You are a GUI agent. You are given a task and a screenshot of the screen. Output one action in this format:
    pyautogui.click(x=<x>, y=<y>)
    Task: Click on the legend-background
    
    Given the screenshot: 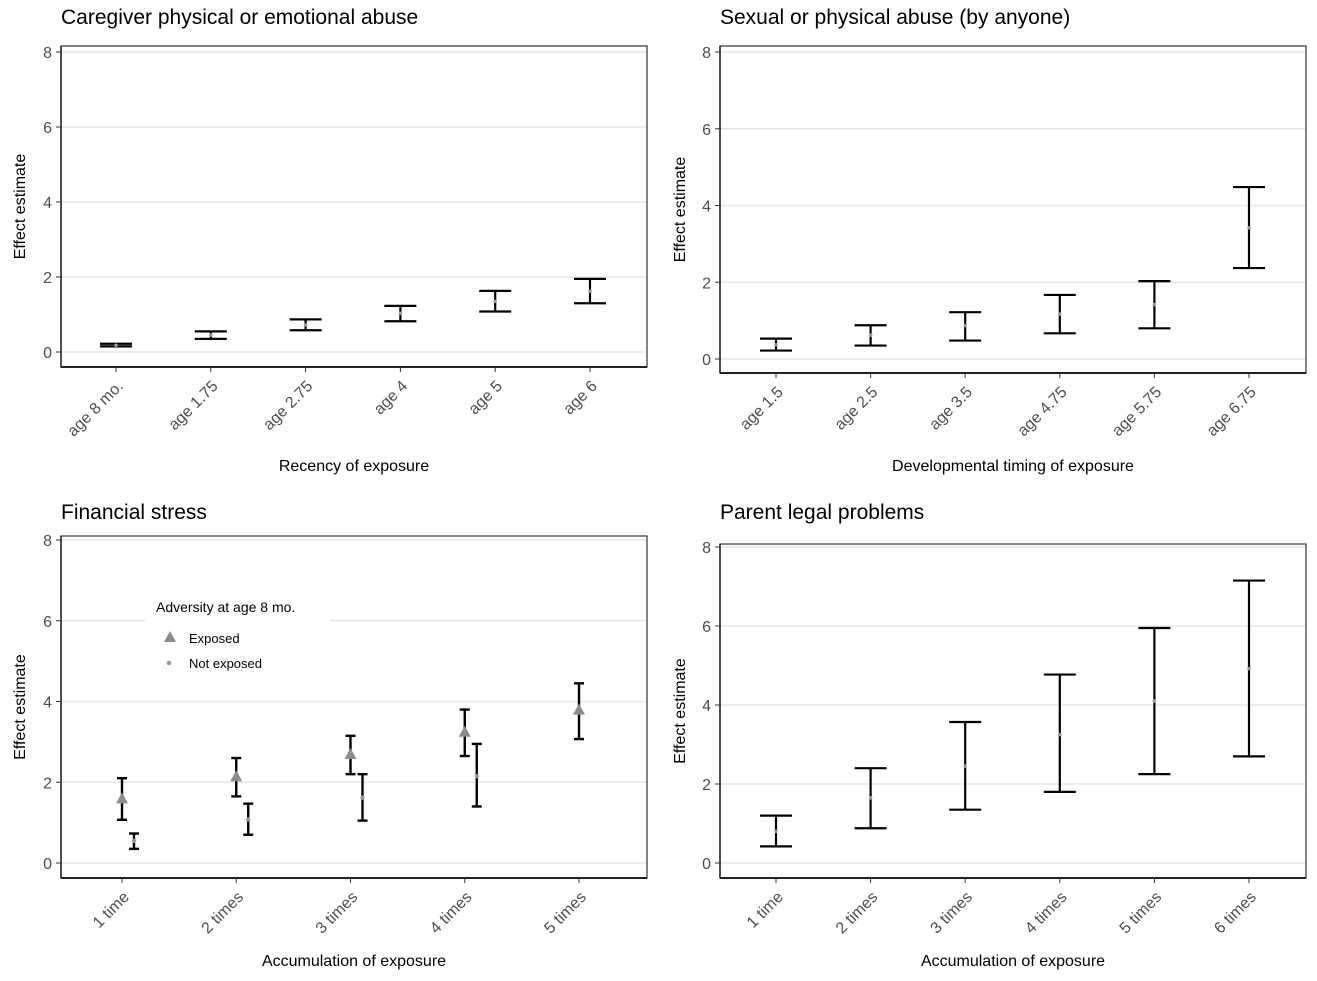 What is the action you would take?
    pyautogui.click(x=237, y=635)
    